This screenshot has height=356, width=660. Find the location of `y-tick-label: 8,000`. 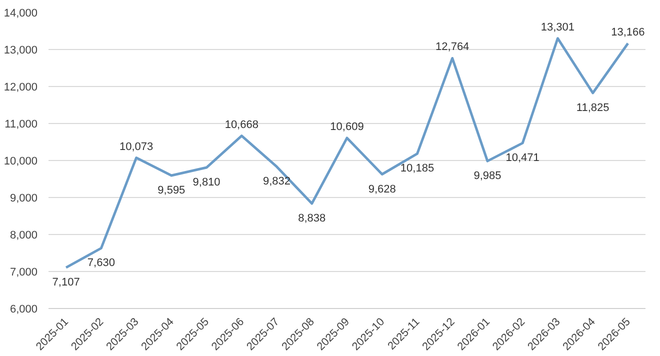

y-tick-label: 8,000 is located at coordinates (24, 236).